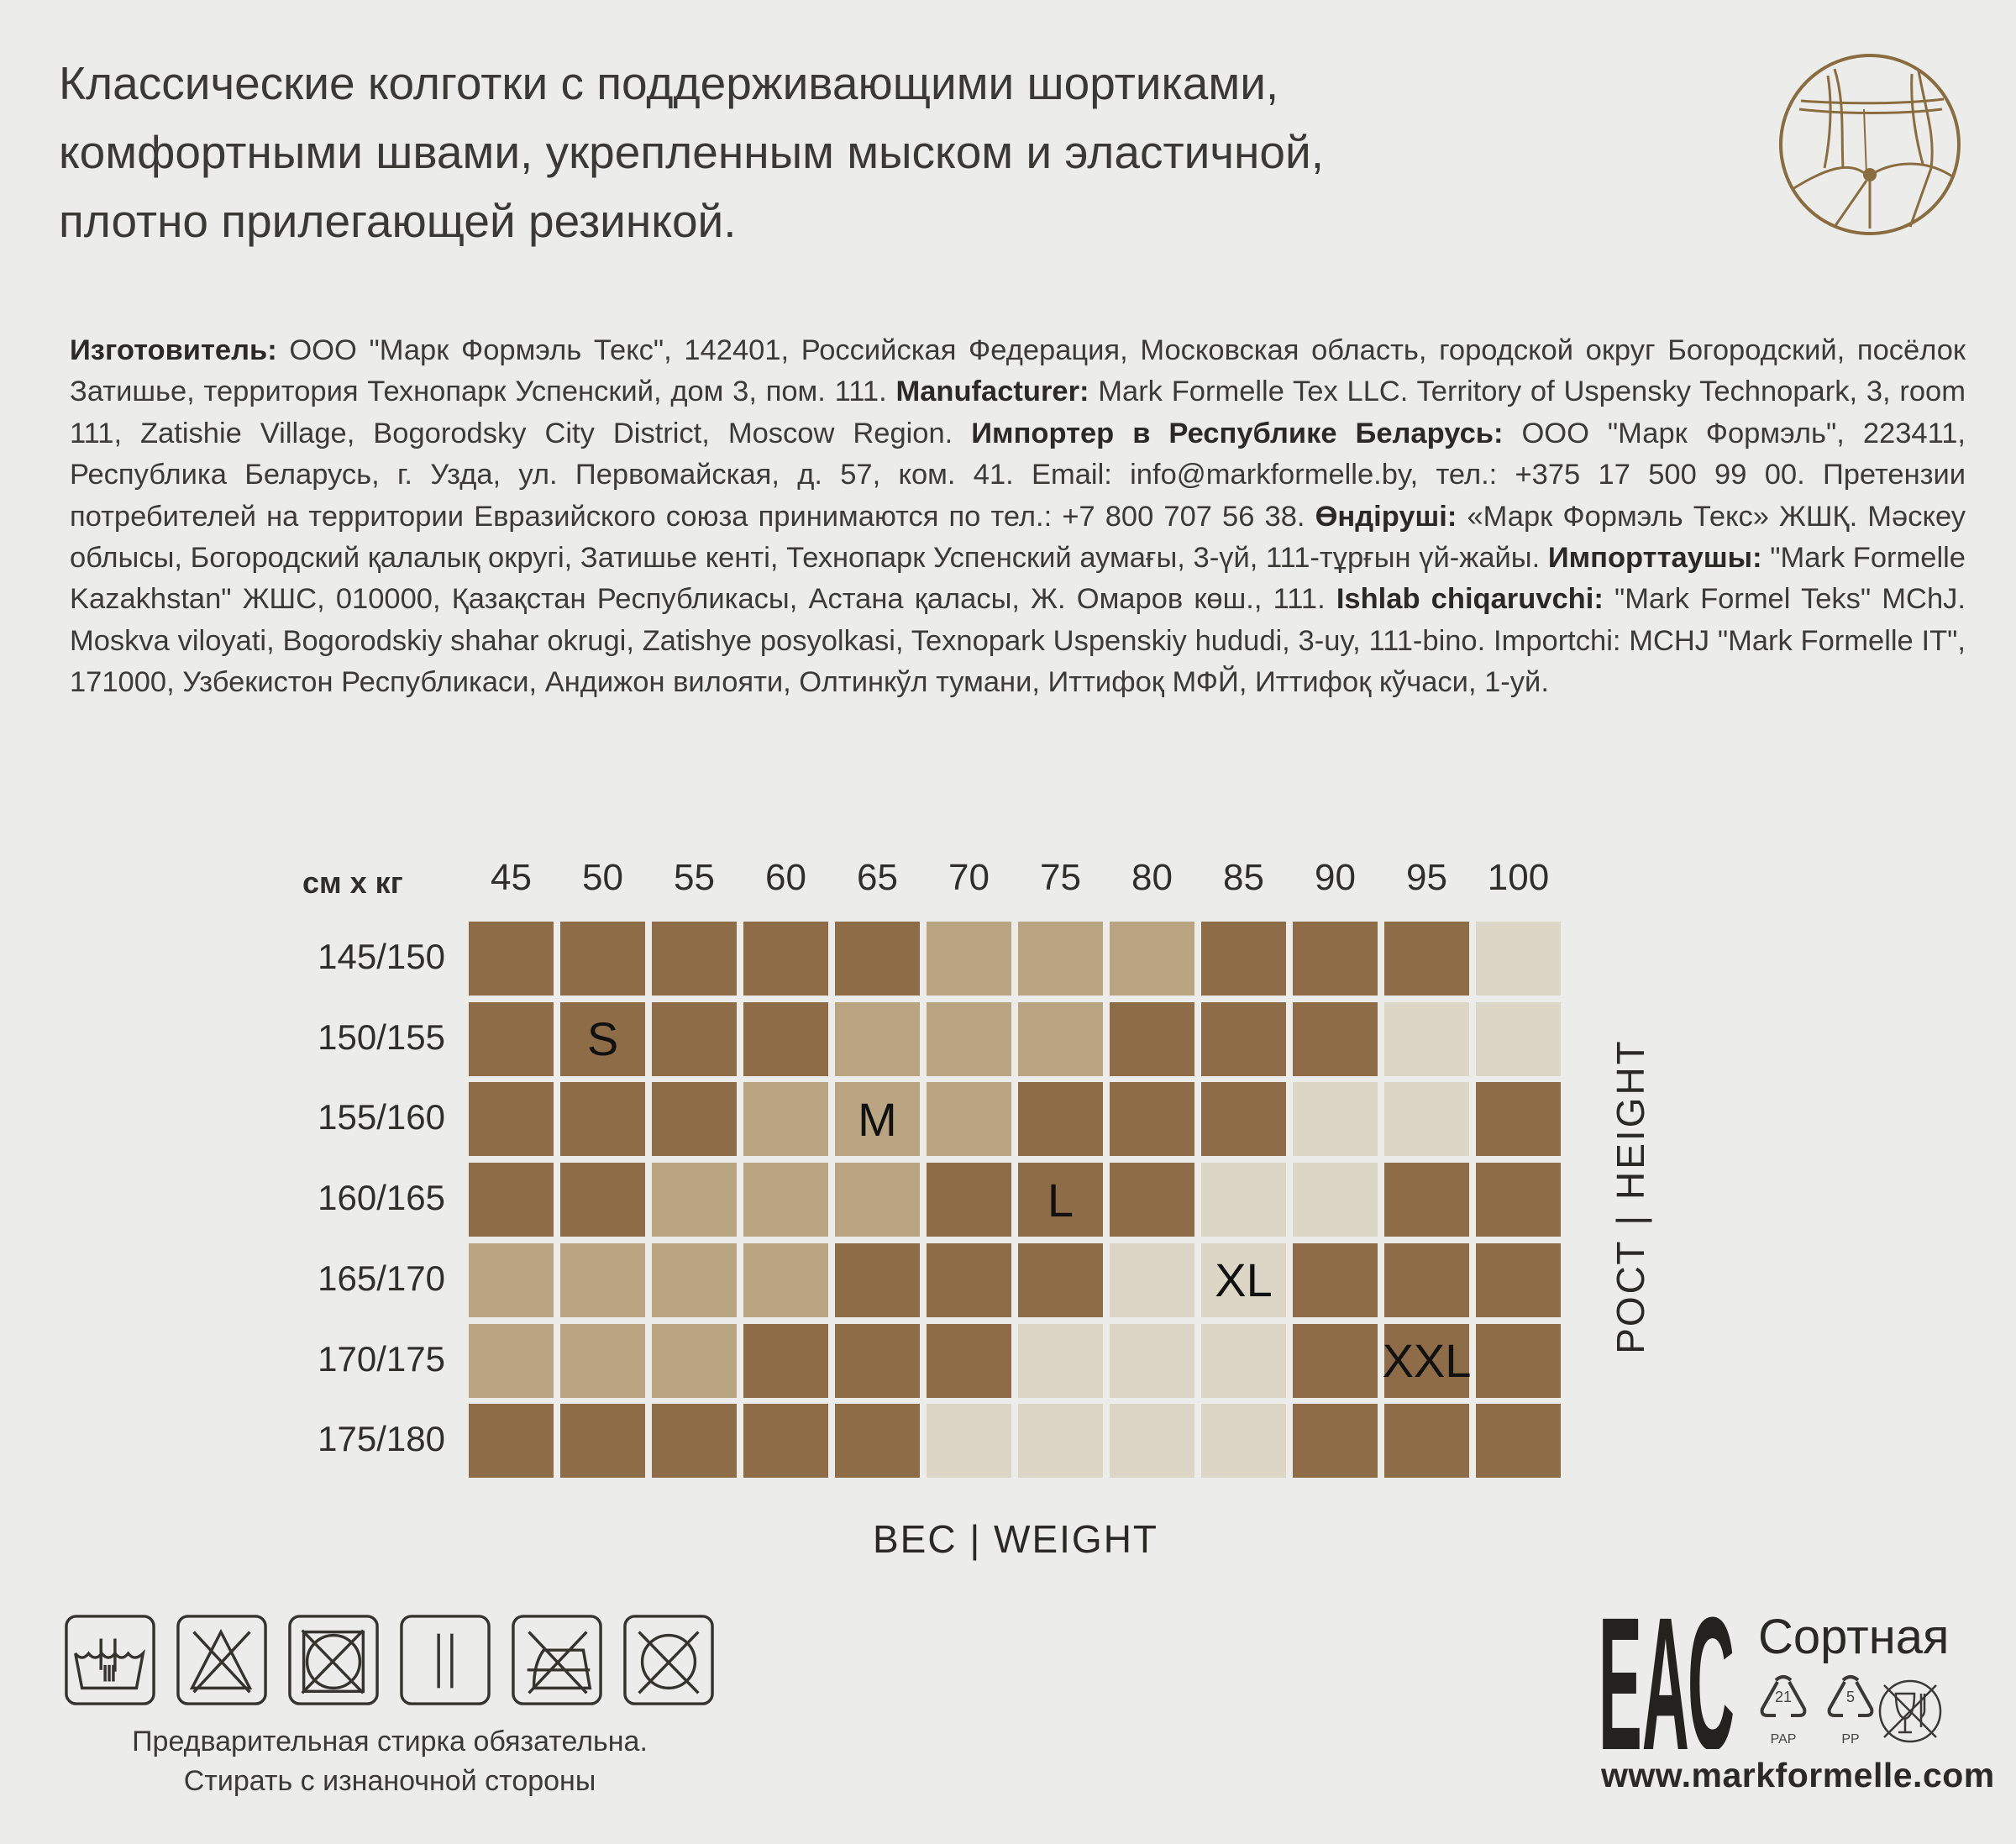  What do you see at coordinates (1243, 877) in the screenshot?
I see `weight-tick-label: 85` at bounding box center [1243, 877].